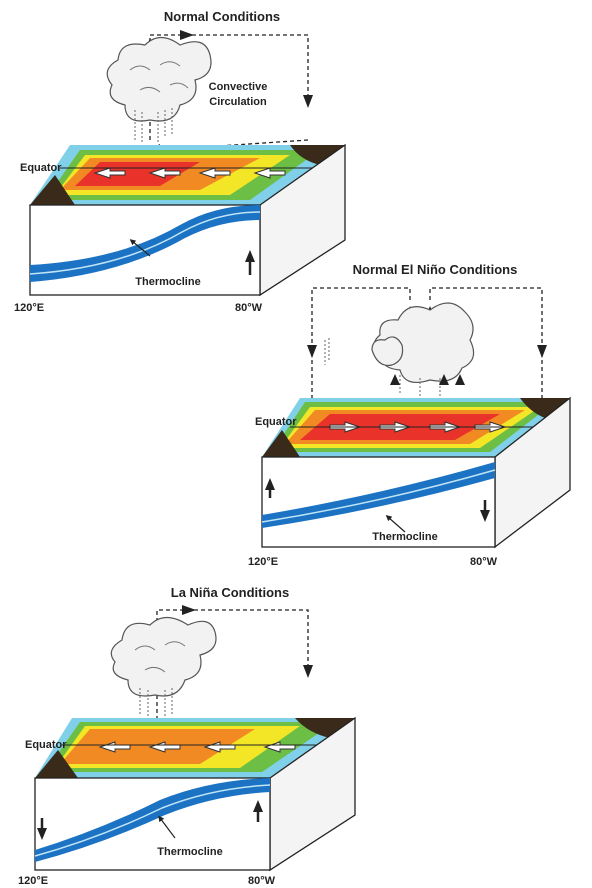 The height and width of the screenshot is (888, 592). I want to click on west-land, so click(52, 190).